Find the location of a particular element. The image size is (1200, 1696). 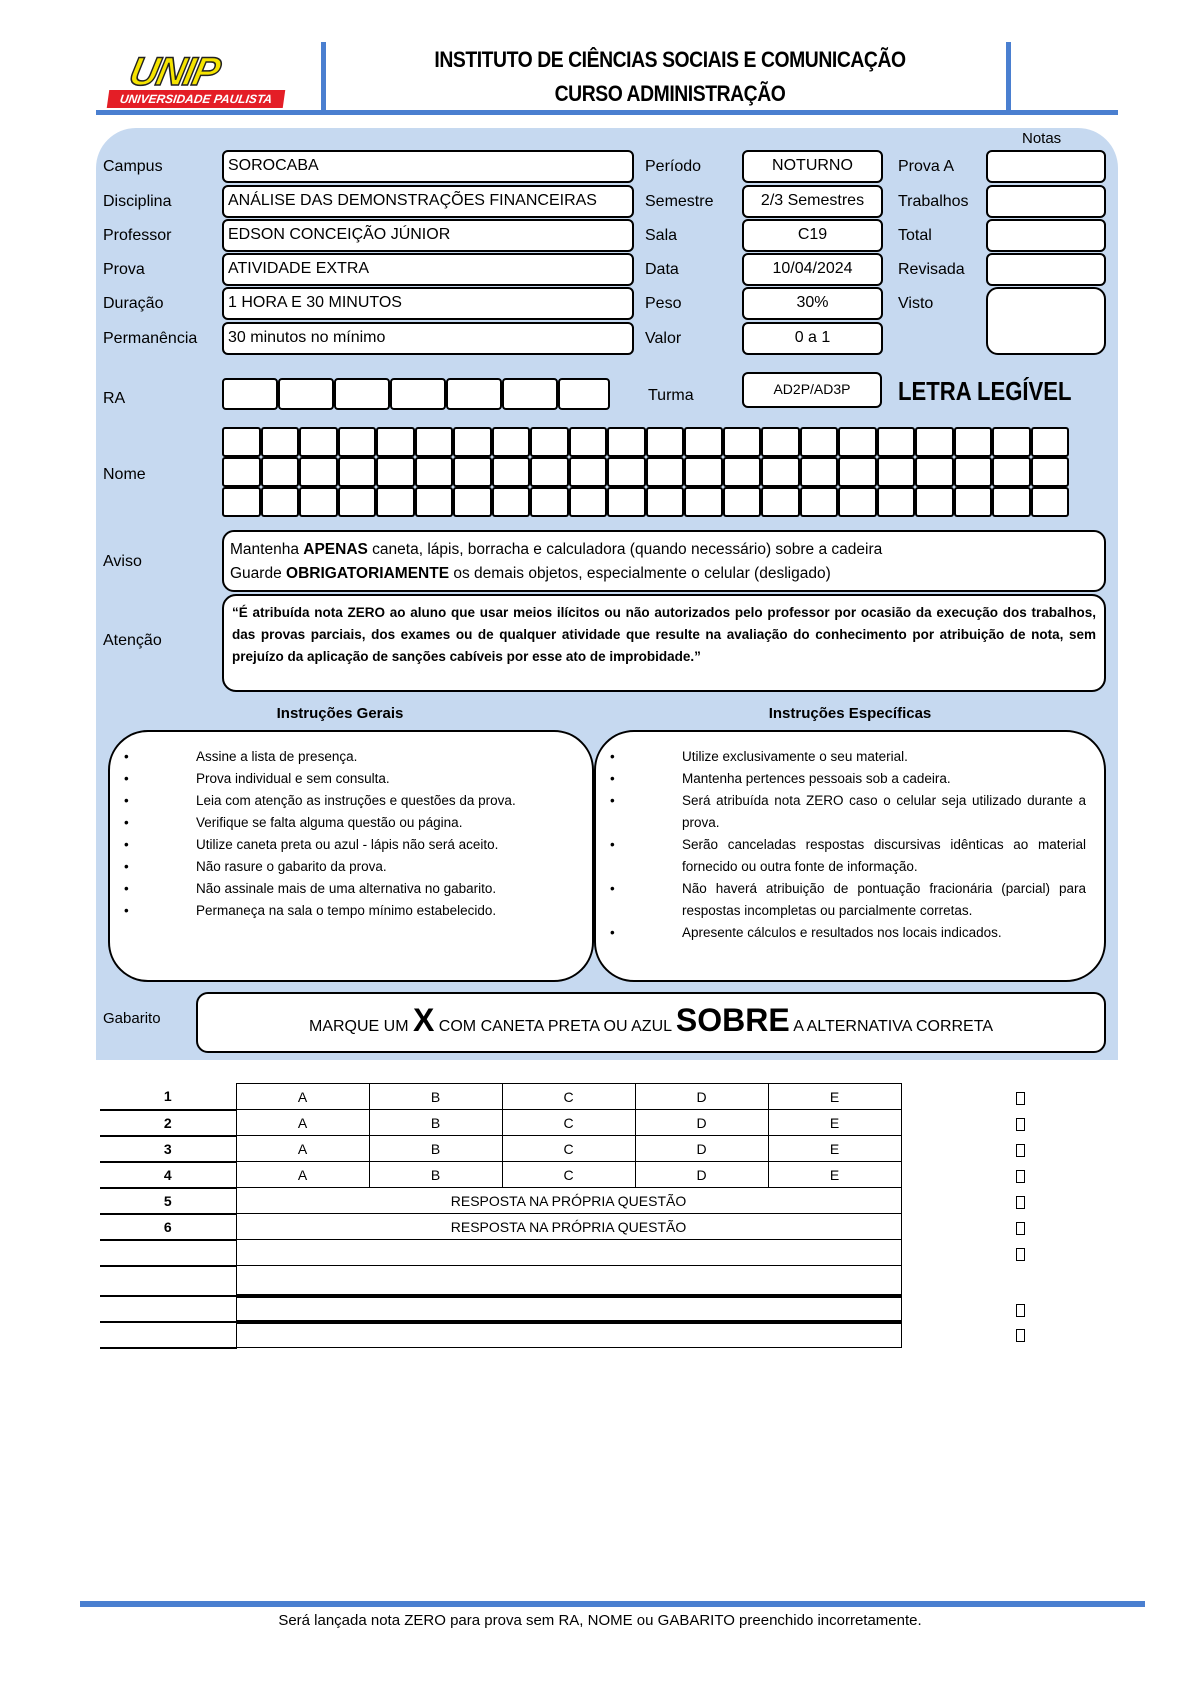

turma-field: AD2P/AD3P is located at coordinates (812, 390).